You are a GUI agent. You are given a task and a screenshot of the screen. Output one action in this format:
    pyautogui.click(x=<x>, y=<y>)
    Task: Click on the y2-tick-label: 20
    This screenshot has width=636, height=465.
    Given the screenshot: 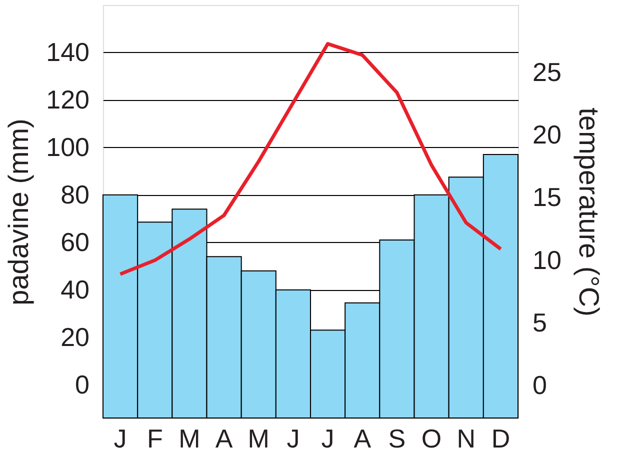 What is the action you would take?
    pyautogui.click(x=547, y=135)
    